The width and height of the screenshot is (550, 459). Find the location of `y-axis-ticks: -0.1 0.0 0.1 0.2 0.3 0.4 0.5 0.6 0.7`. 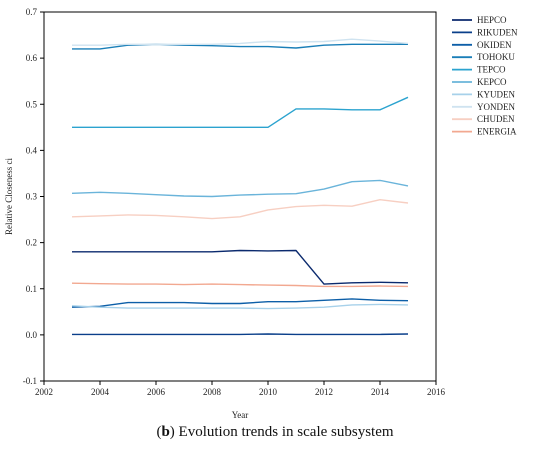

y-axis-ticks: -0.1 0.0 0.1 0.2 0.3 0.4 0.5 0.6 0.7 is located at coordinates (33, 196).